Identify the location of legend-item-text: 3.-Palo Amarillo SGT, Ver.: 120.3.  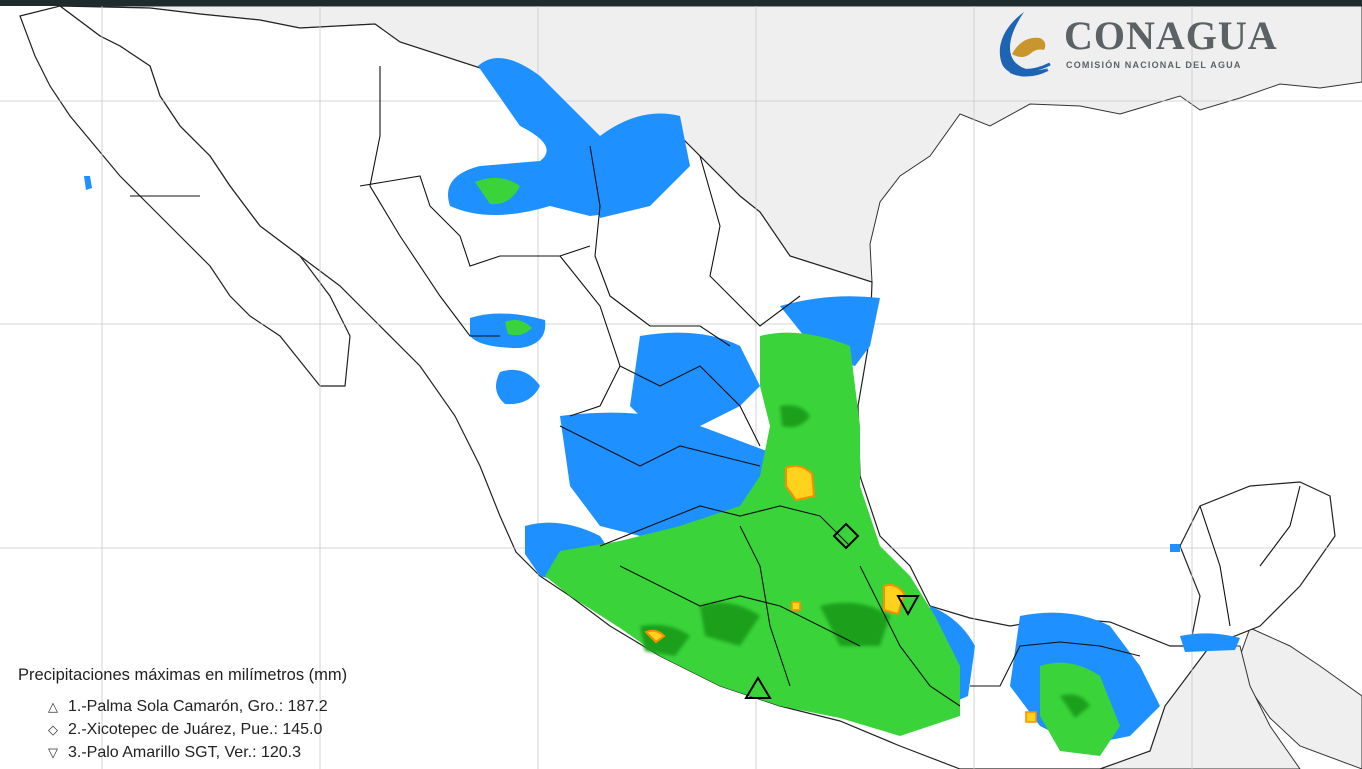
(185, 752).